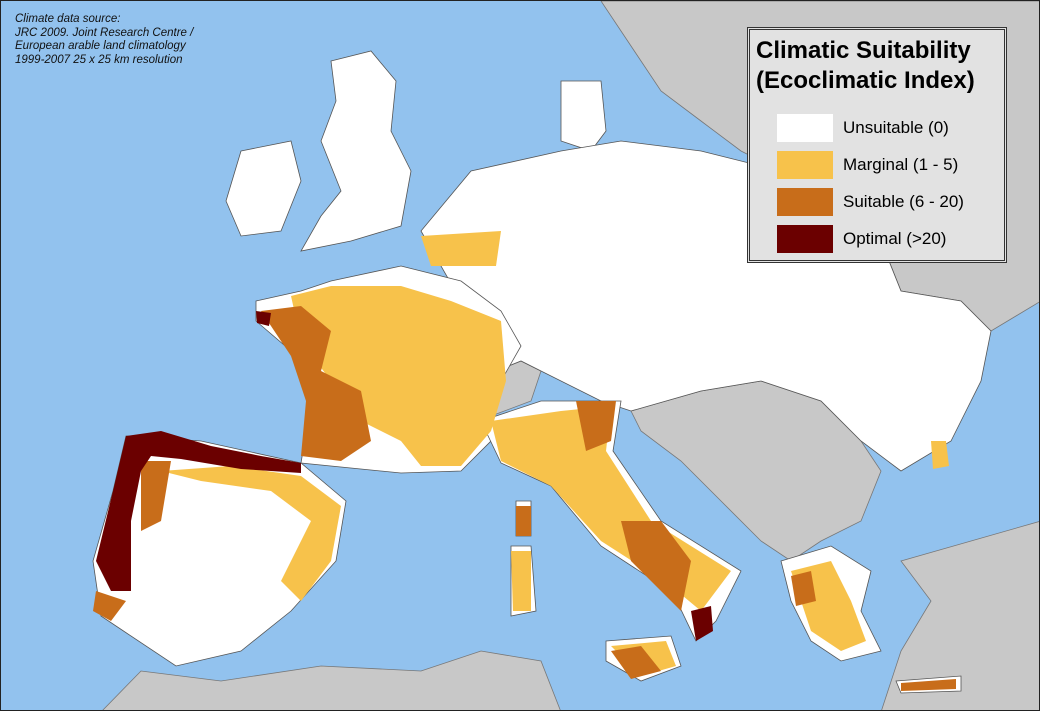  Describe the element at coordinates (903, 201) in the screenshot. I see `legend-label: Suitable (6 - 20)` at that location.